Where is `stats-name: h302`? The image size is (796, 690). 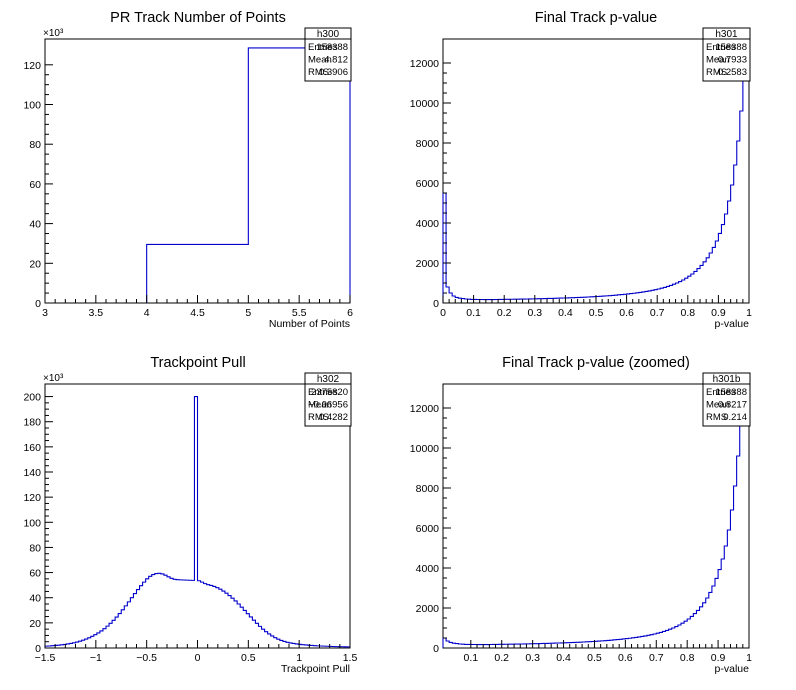 stats-name: h302 is located at coordinates (328, 379).